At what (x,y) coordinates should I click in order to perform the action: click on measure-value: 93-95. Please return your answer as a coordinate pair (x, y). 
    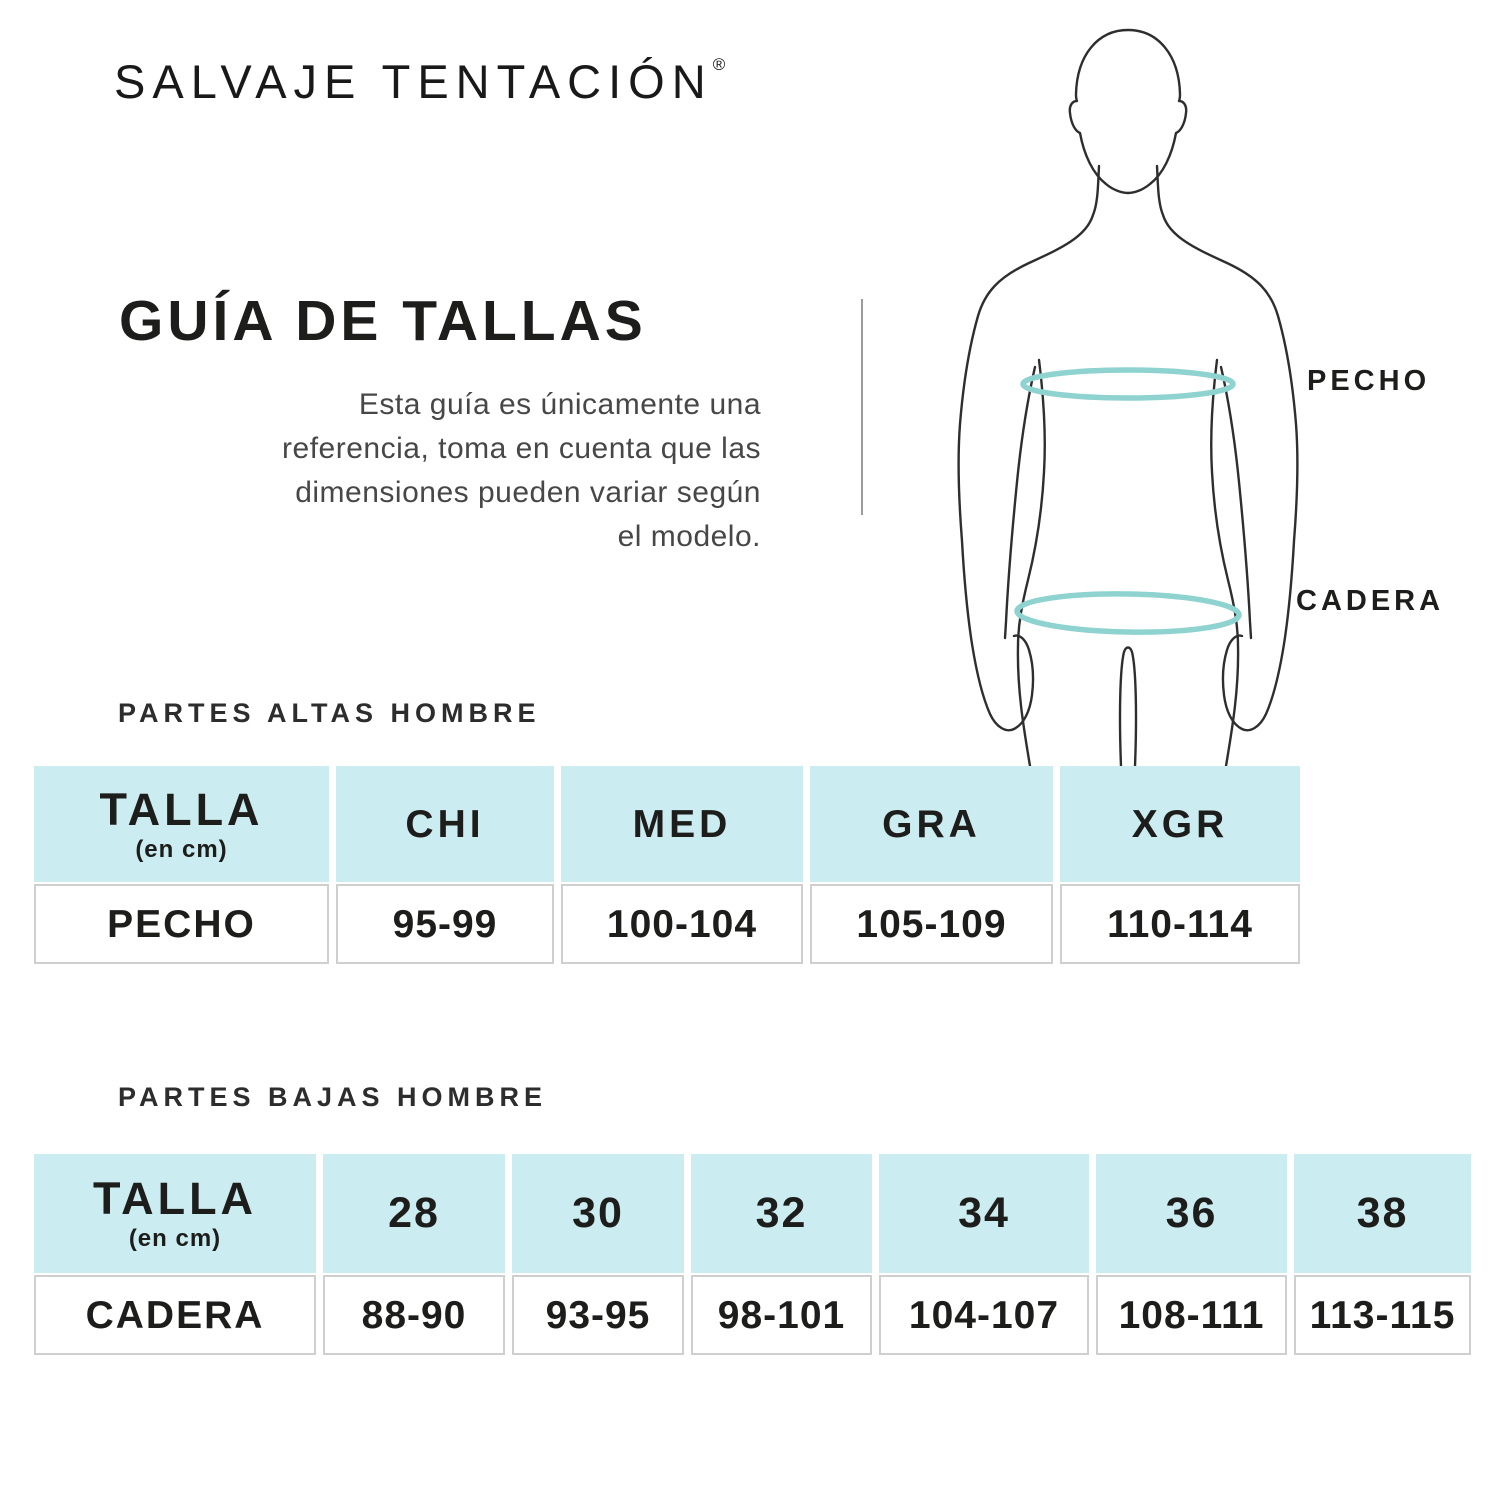
    Looking at the image, I should click on (598, 1315).